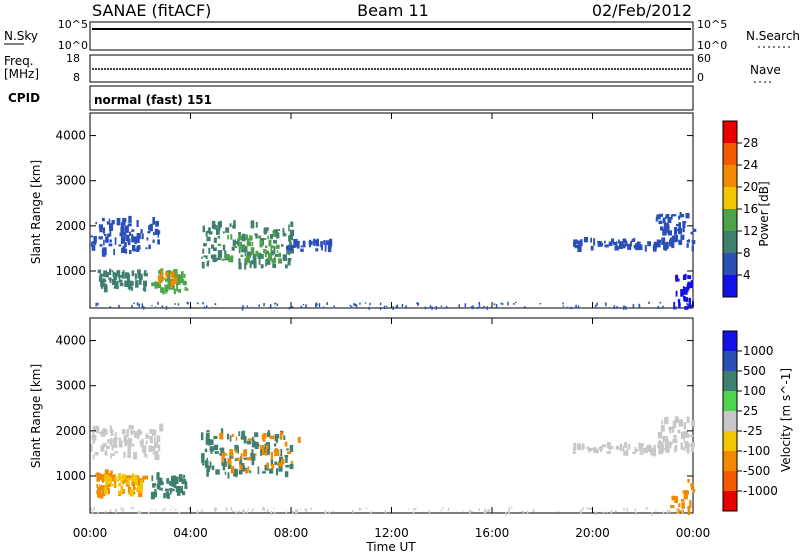  What do you see at coordinates (70, 386) in the screenshot?
I see `y-tick-label: 3000` at bounding box center [70, 386].